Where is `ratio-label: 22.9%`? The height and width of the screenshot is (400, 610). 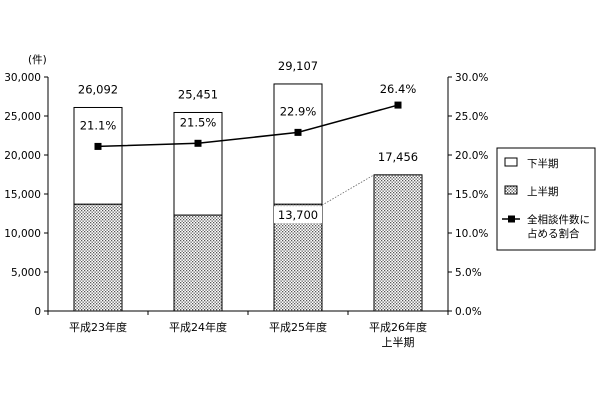 ratio-label: 22.9% is located at coordinates (298, 111).